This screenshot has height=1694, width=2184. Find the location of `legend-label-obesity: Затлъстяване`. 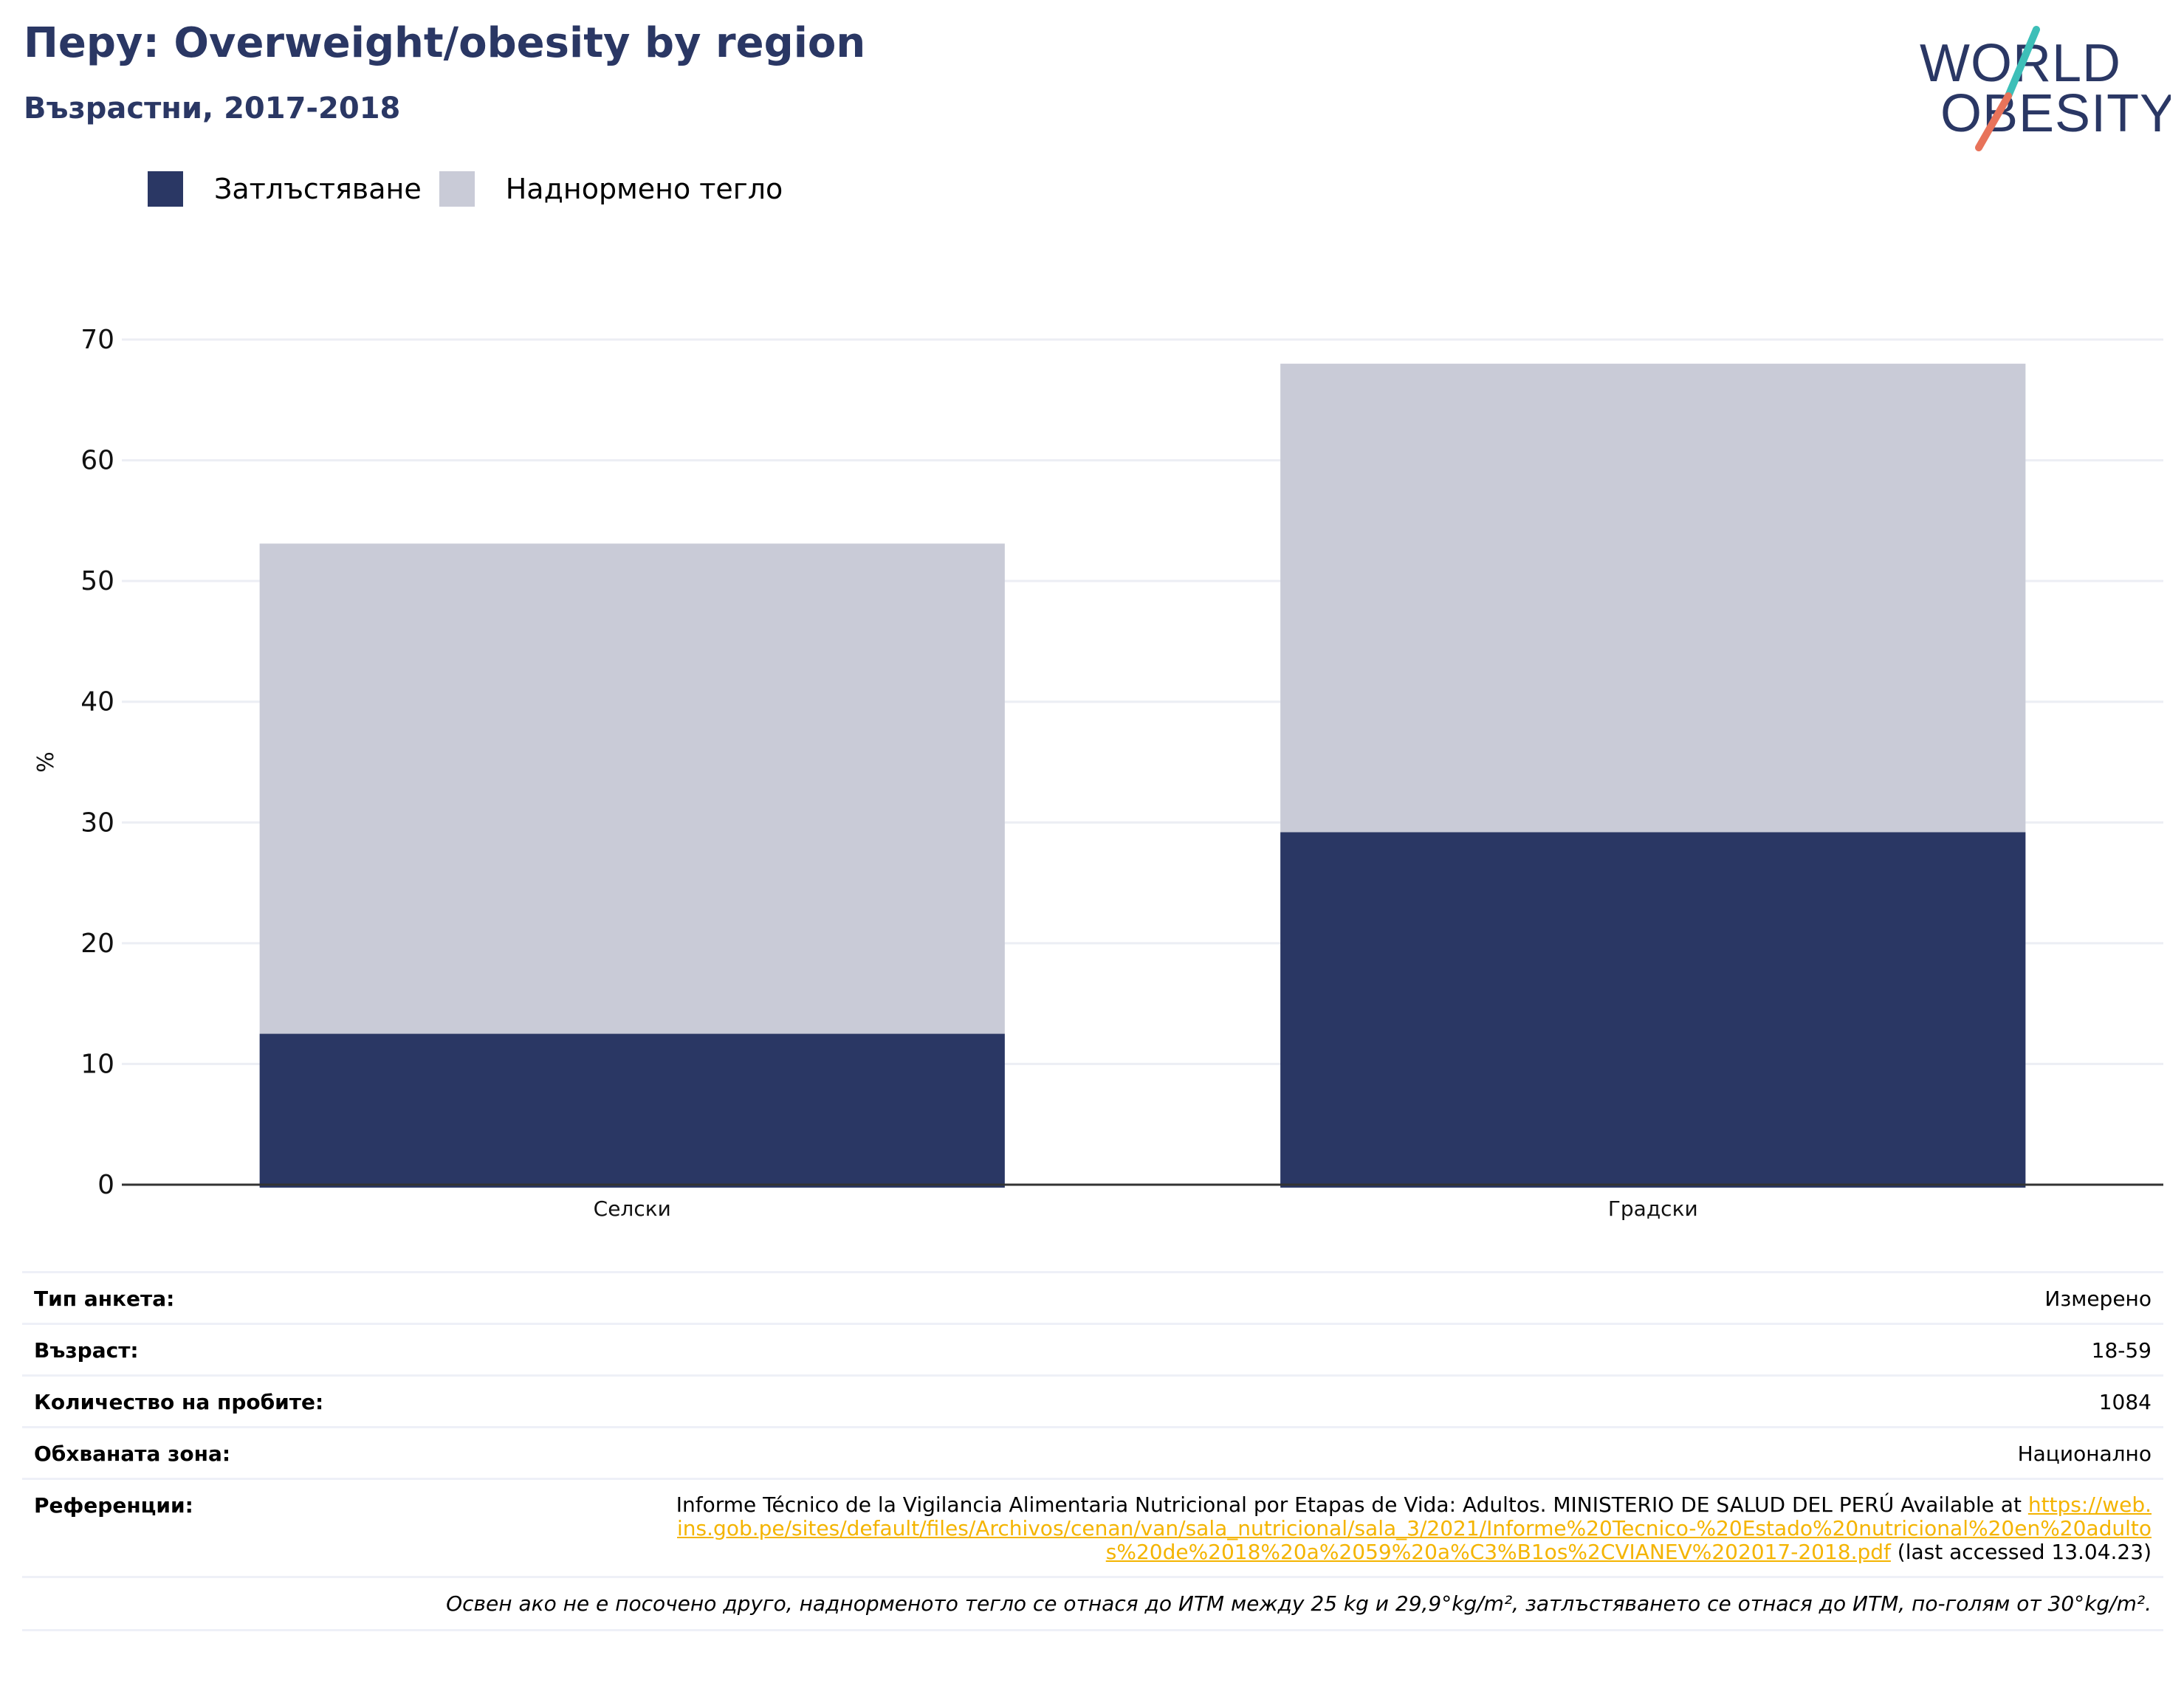

legend-label-obesity: Затлъстяване is located at coordinates (318, 189).